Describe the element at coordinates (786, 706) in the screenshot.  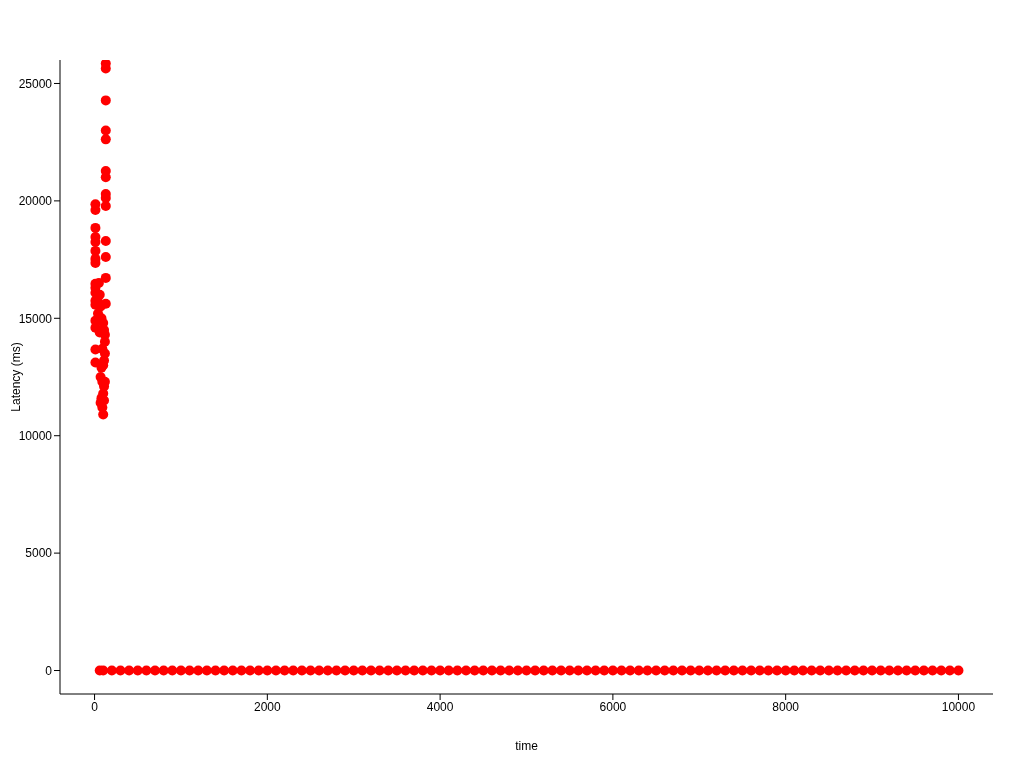
I see `x-tick-label: 8000` at that location.